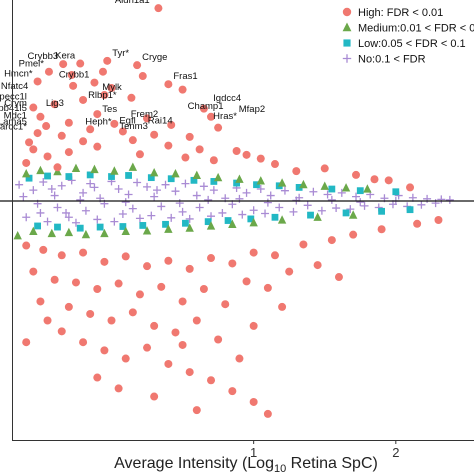 The width and height of the screenshot is (474, 474). Describe the element at coordinates (253, 452) in the screenshot. I see `x-tick-label: 1` at that location.